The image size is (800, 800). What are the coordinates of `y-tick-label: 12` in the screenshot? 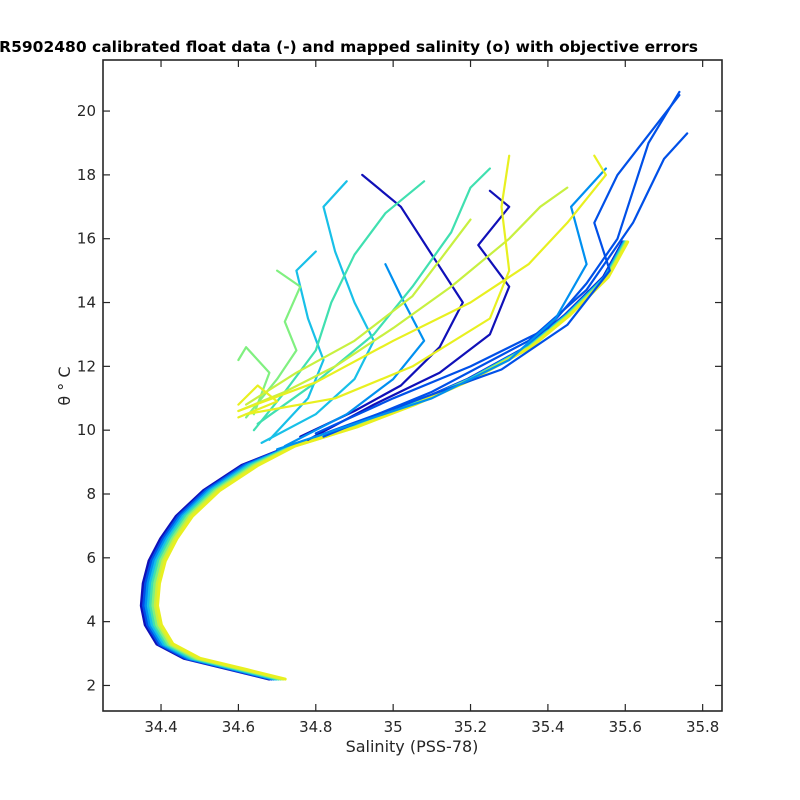 It's located at (86, 366).